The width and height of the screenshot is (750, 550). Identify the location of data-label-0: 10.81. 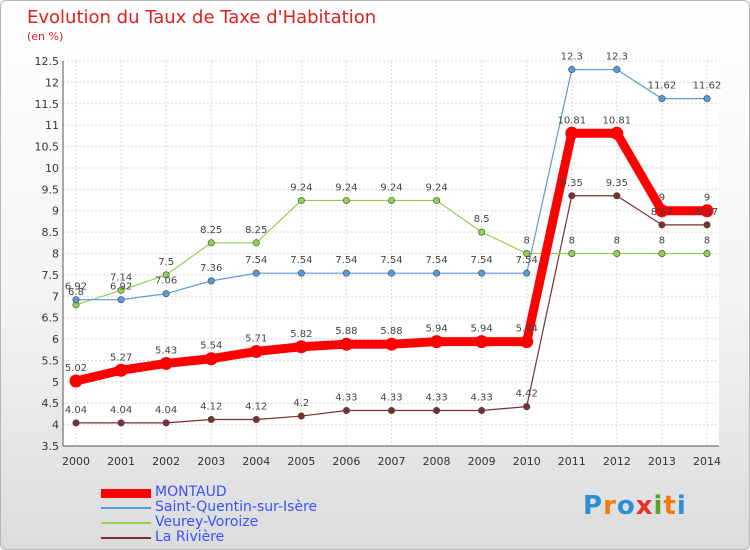
(571, 120).